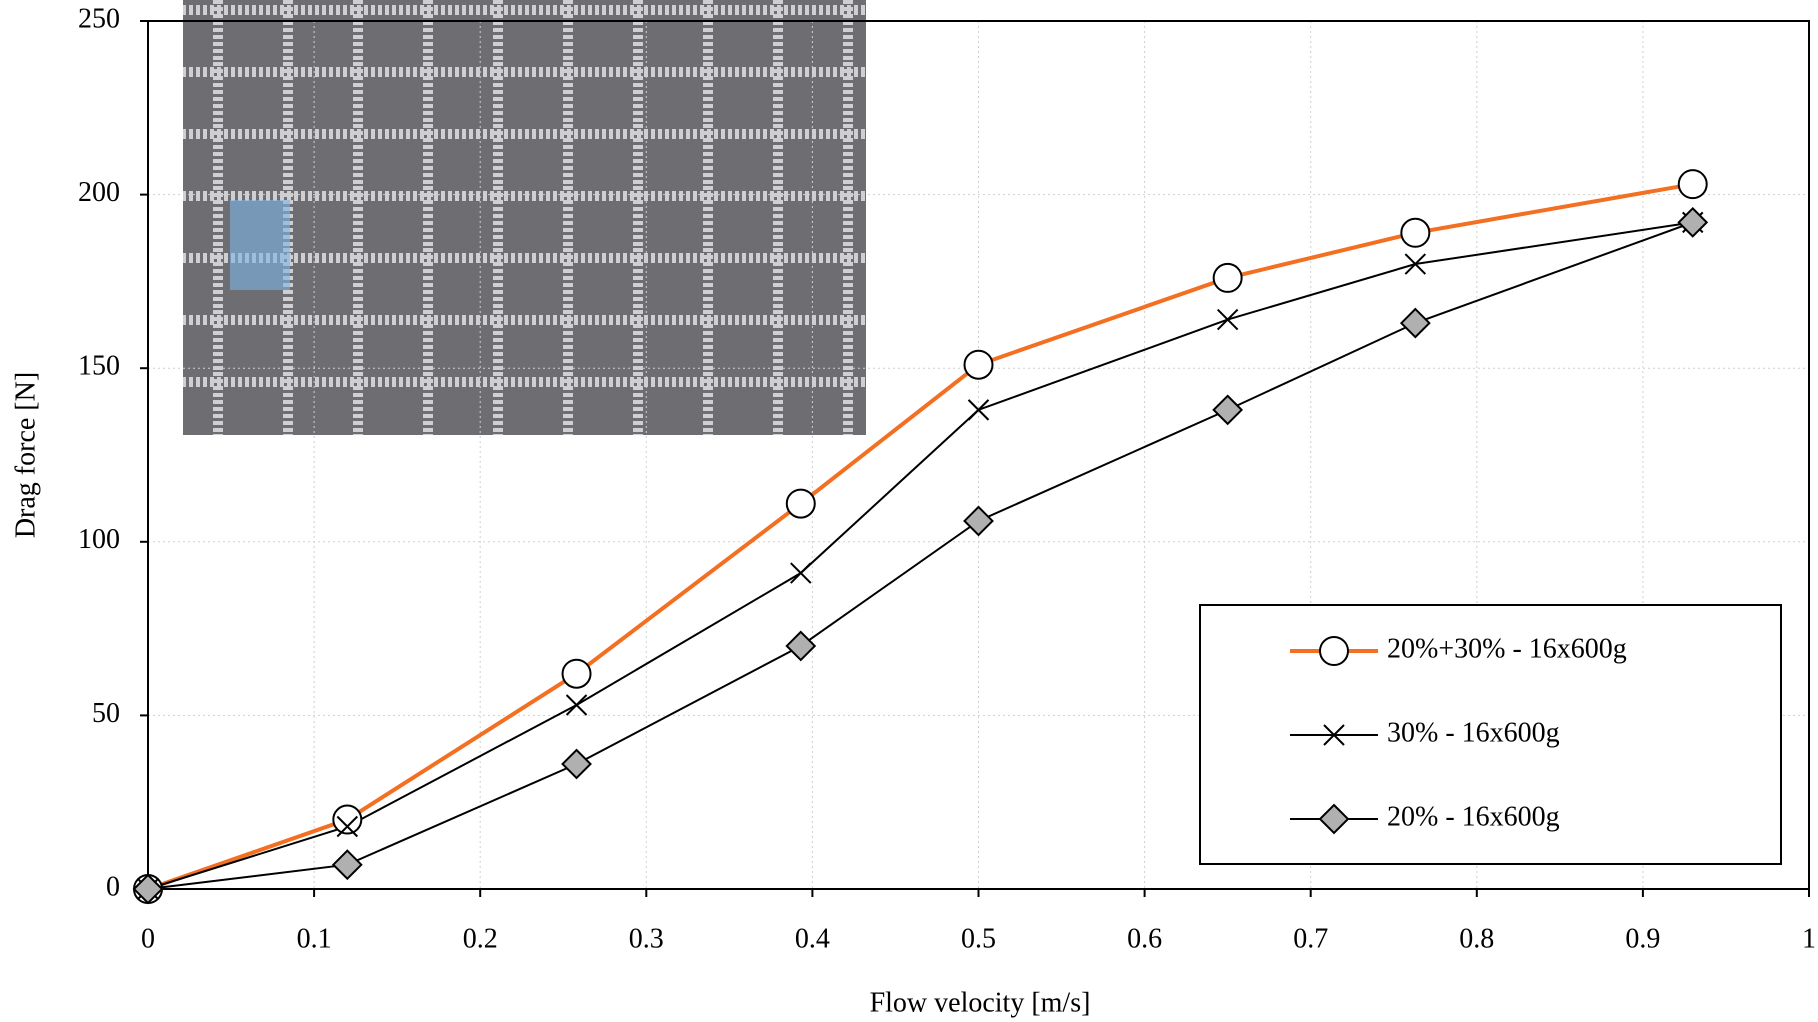 The width and height of the screenshot is (1818, 1022). Describe the element at coordinates (978, 938) in the screenshot. I see `x-tick-label: 0.5` at that location.